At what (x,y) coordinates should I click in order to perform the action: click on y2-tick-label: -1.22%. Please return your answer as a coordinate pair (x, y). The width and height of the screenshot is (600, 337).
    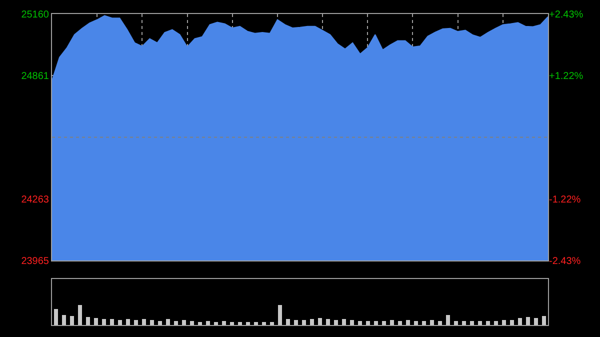
    Looking at the image, I should click on (565, 200).